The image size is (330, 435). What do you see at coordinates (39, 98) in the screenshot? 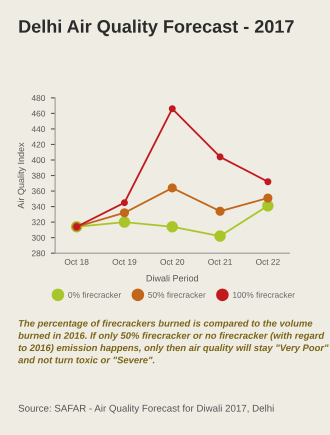
I see `y-tick-label: 480` at bounding box center [39, 98].